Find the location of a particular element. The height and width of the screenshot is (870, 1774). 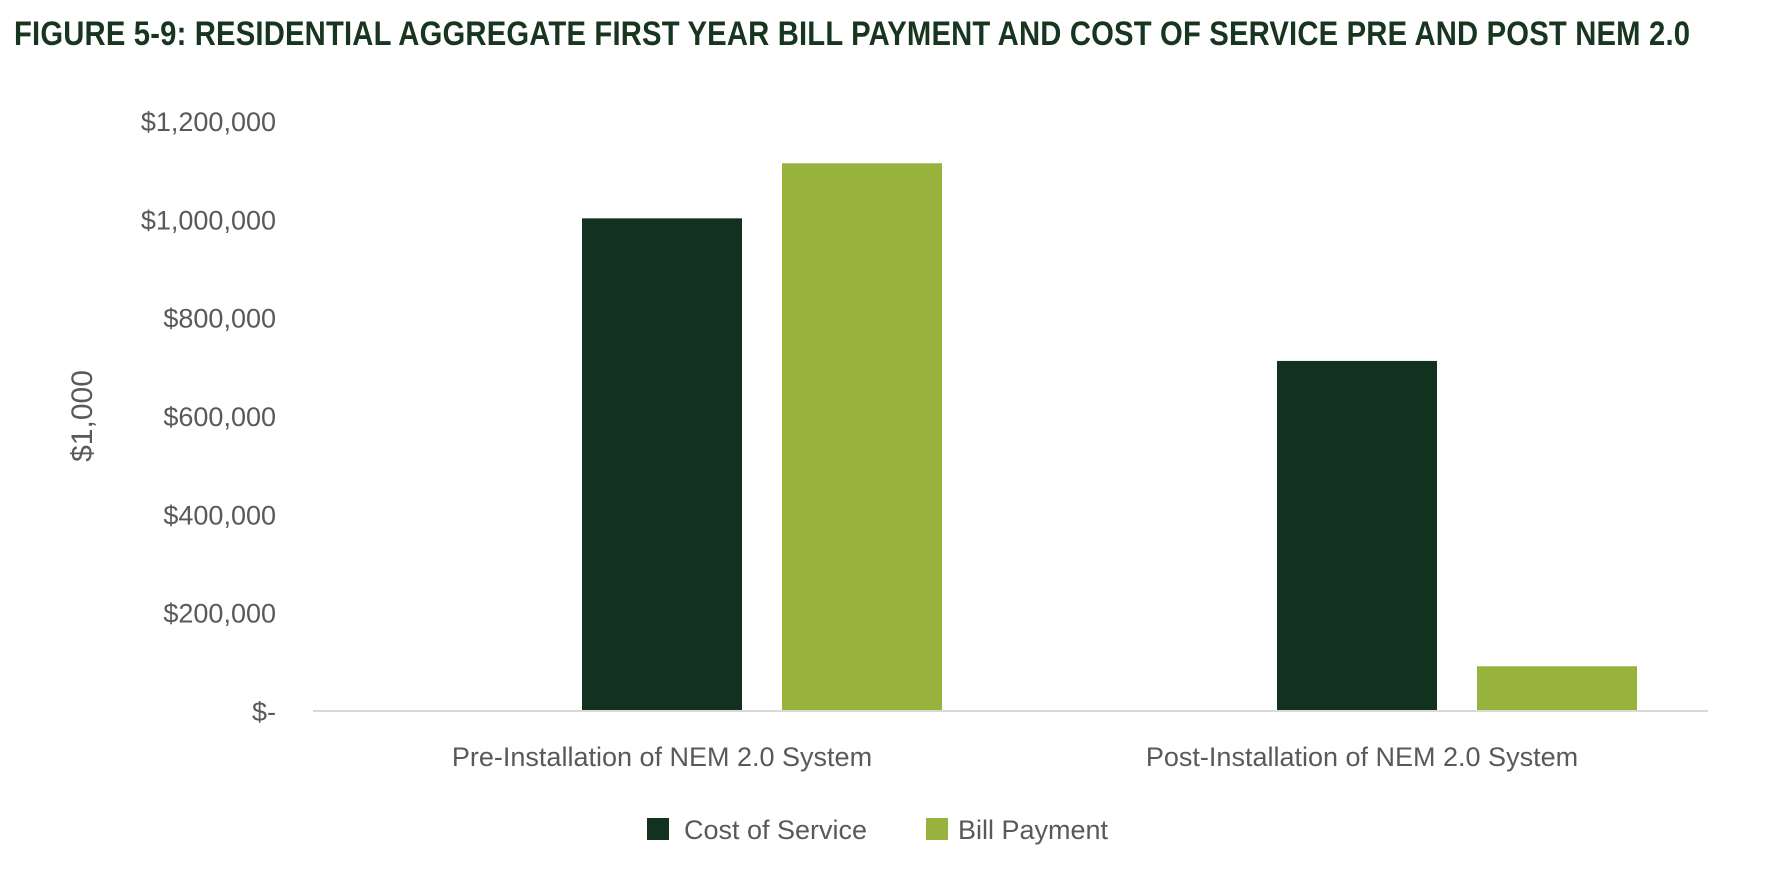

y-tick-label: $800,000 is located at coordinates (219, 319).